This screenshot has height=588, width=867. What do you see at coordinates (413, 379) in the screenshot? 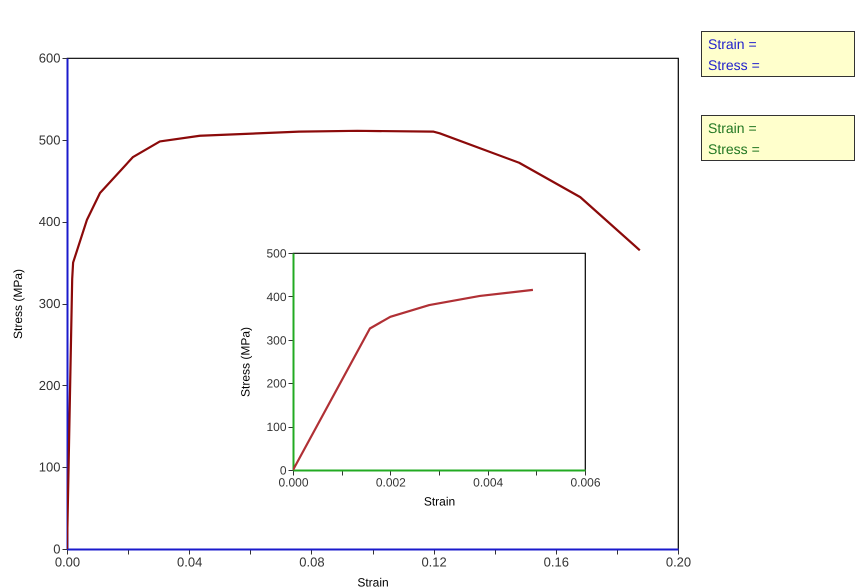
I see `line-series` at bounding box center [413, 379].